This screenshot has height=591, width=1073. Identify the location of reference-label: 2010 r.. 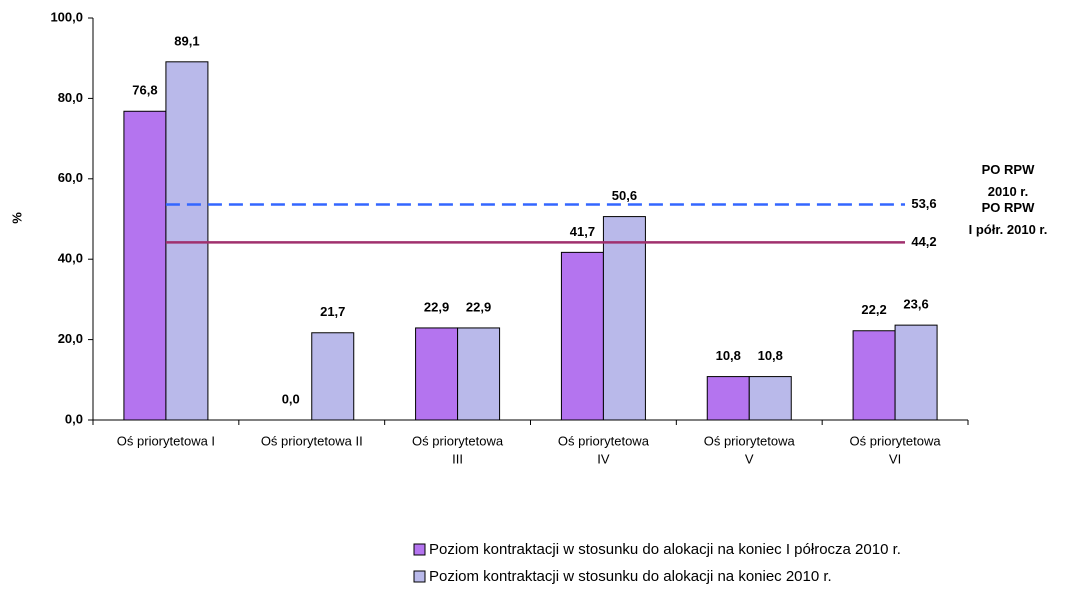
(1008, 191).